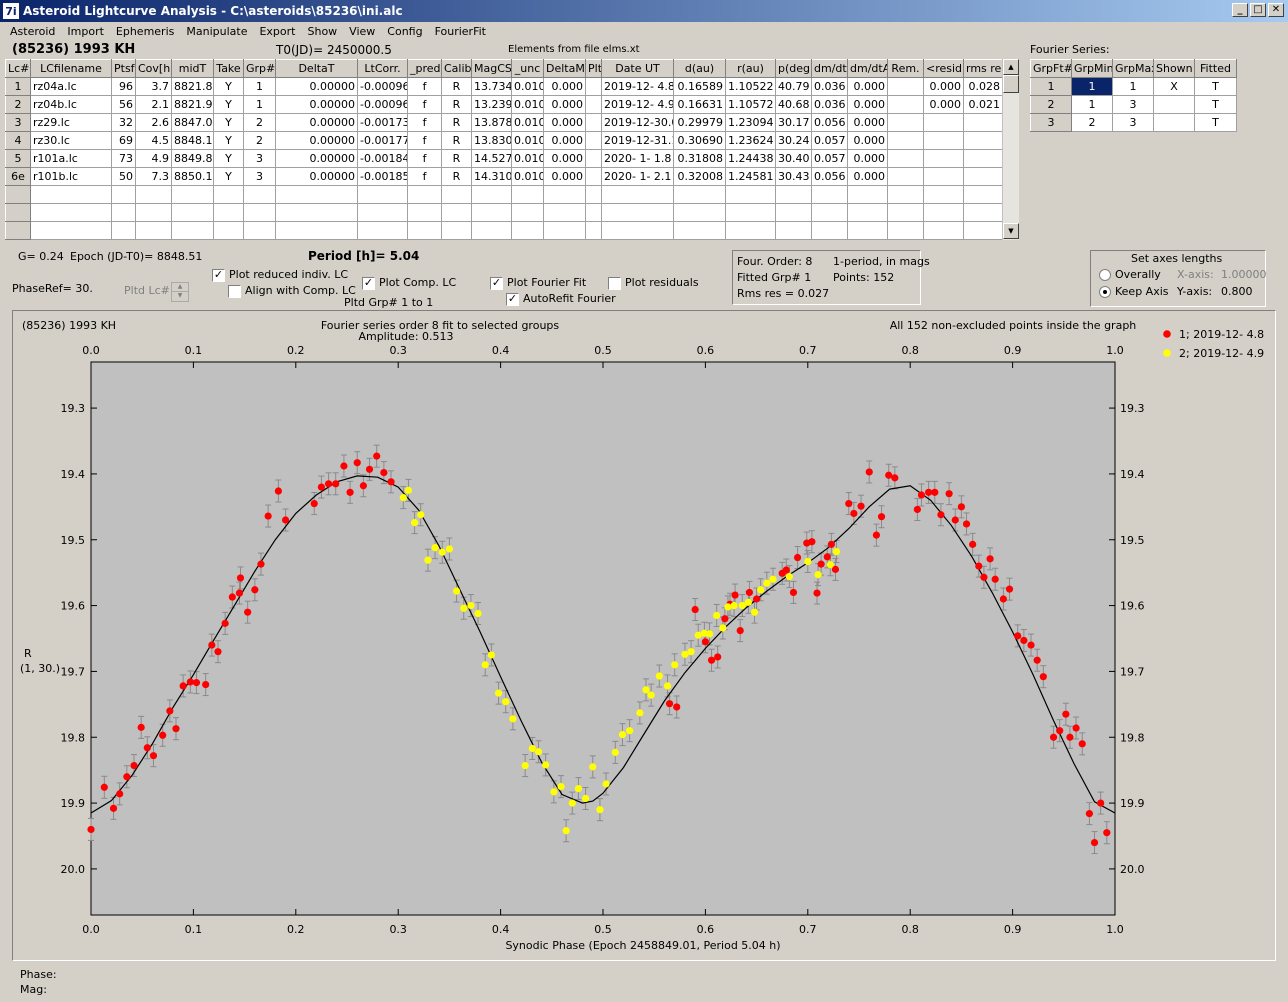  I want to click on table-cell: 30.40, so click(793, 158).